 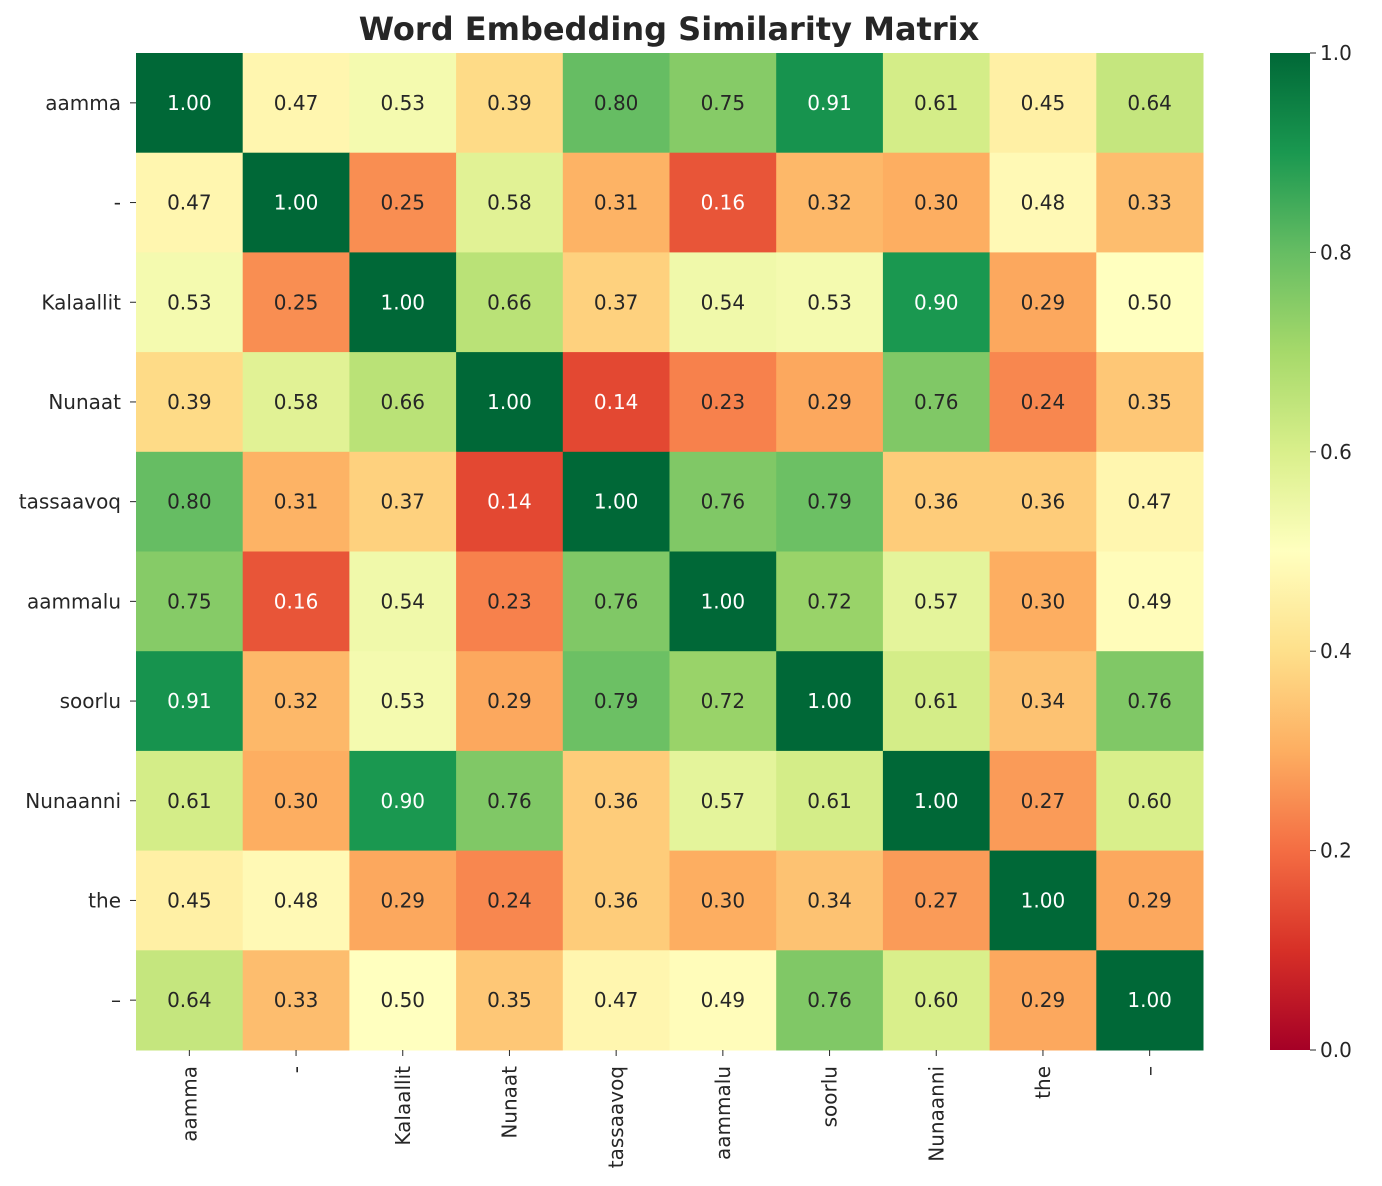 I want to click on y-tick-label: soorlu, so click(x=90, y=701).